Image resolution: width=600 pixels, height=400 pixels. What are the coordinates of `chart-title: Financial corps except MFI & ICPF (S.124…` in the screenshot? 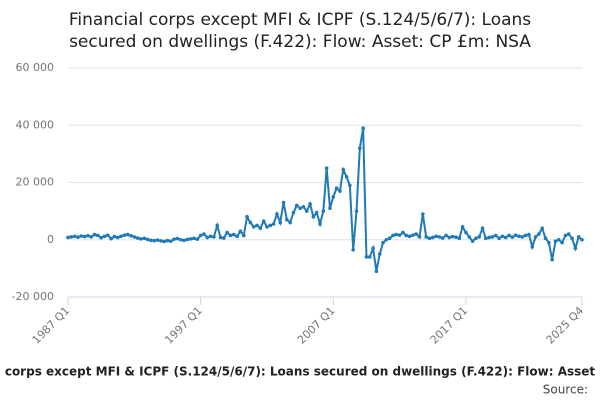 It's located at (300, 20).